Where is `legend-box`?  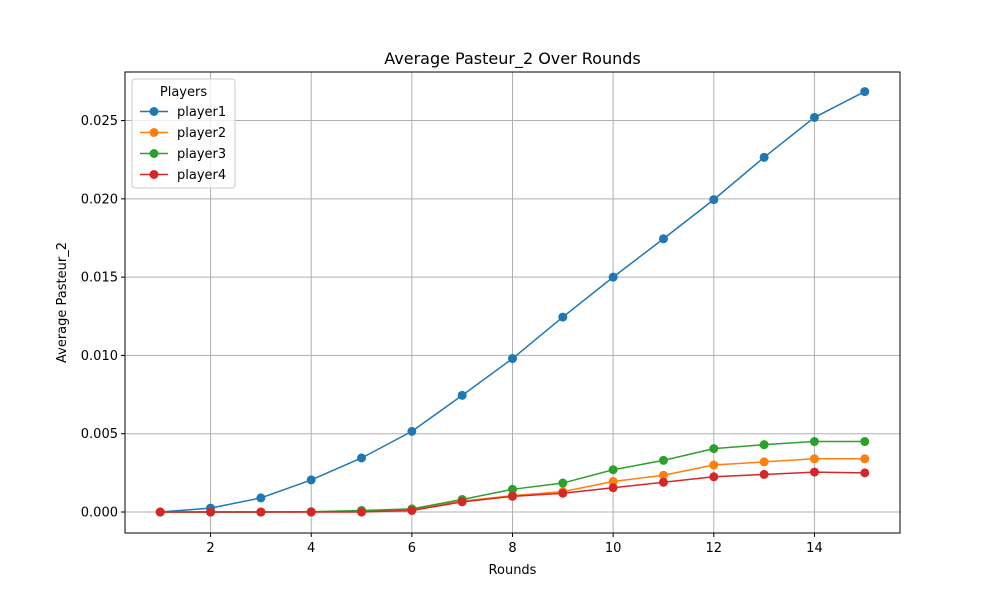 legend-box is located at coordinates (183, 133).